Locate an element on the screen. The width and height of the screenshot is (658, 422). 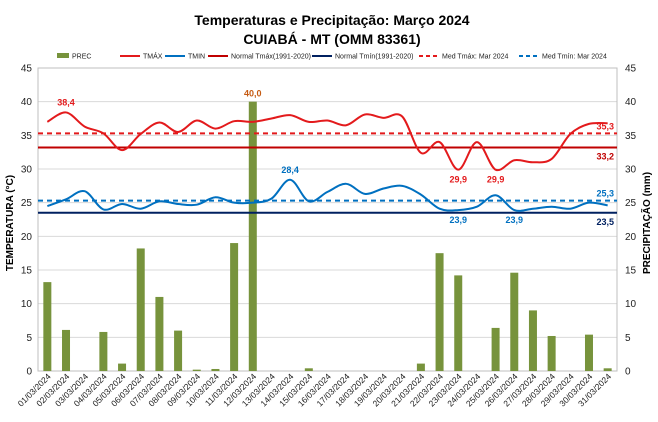
tmax-line is located at coordinates (327, 141).